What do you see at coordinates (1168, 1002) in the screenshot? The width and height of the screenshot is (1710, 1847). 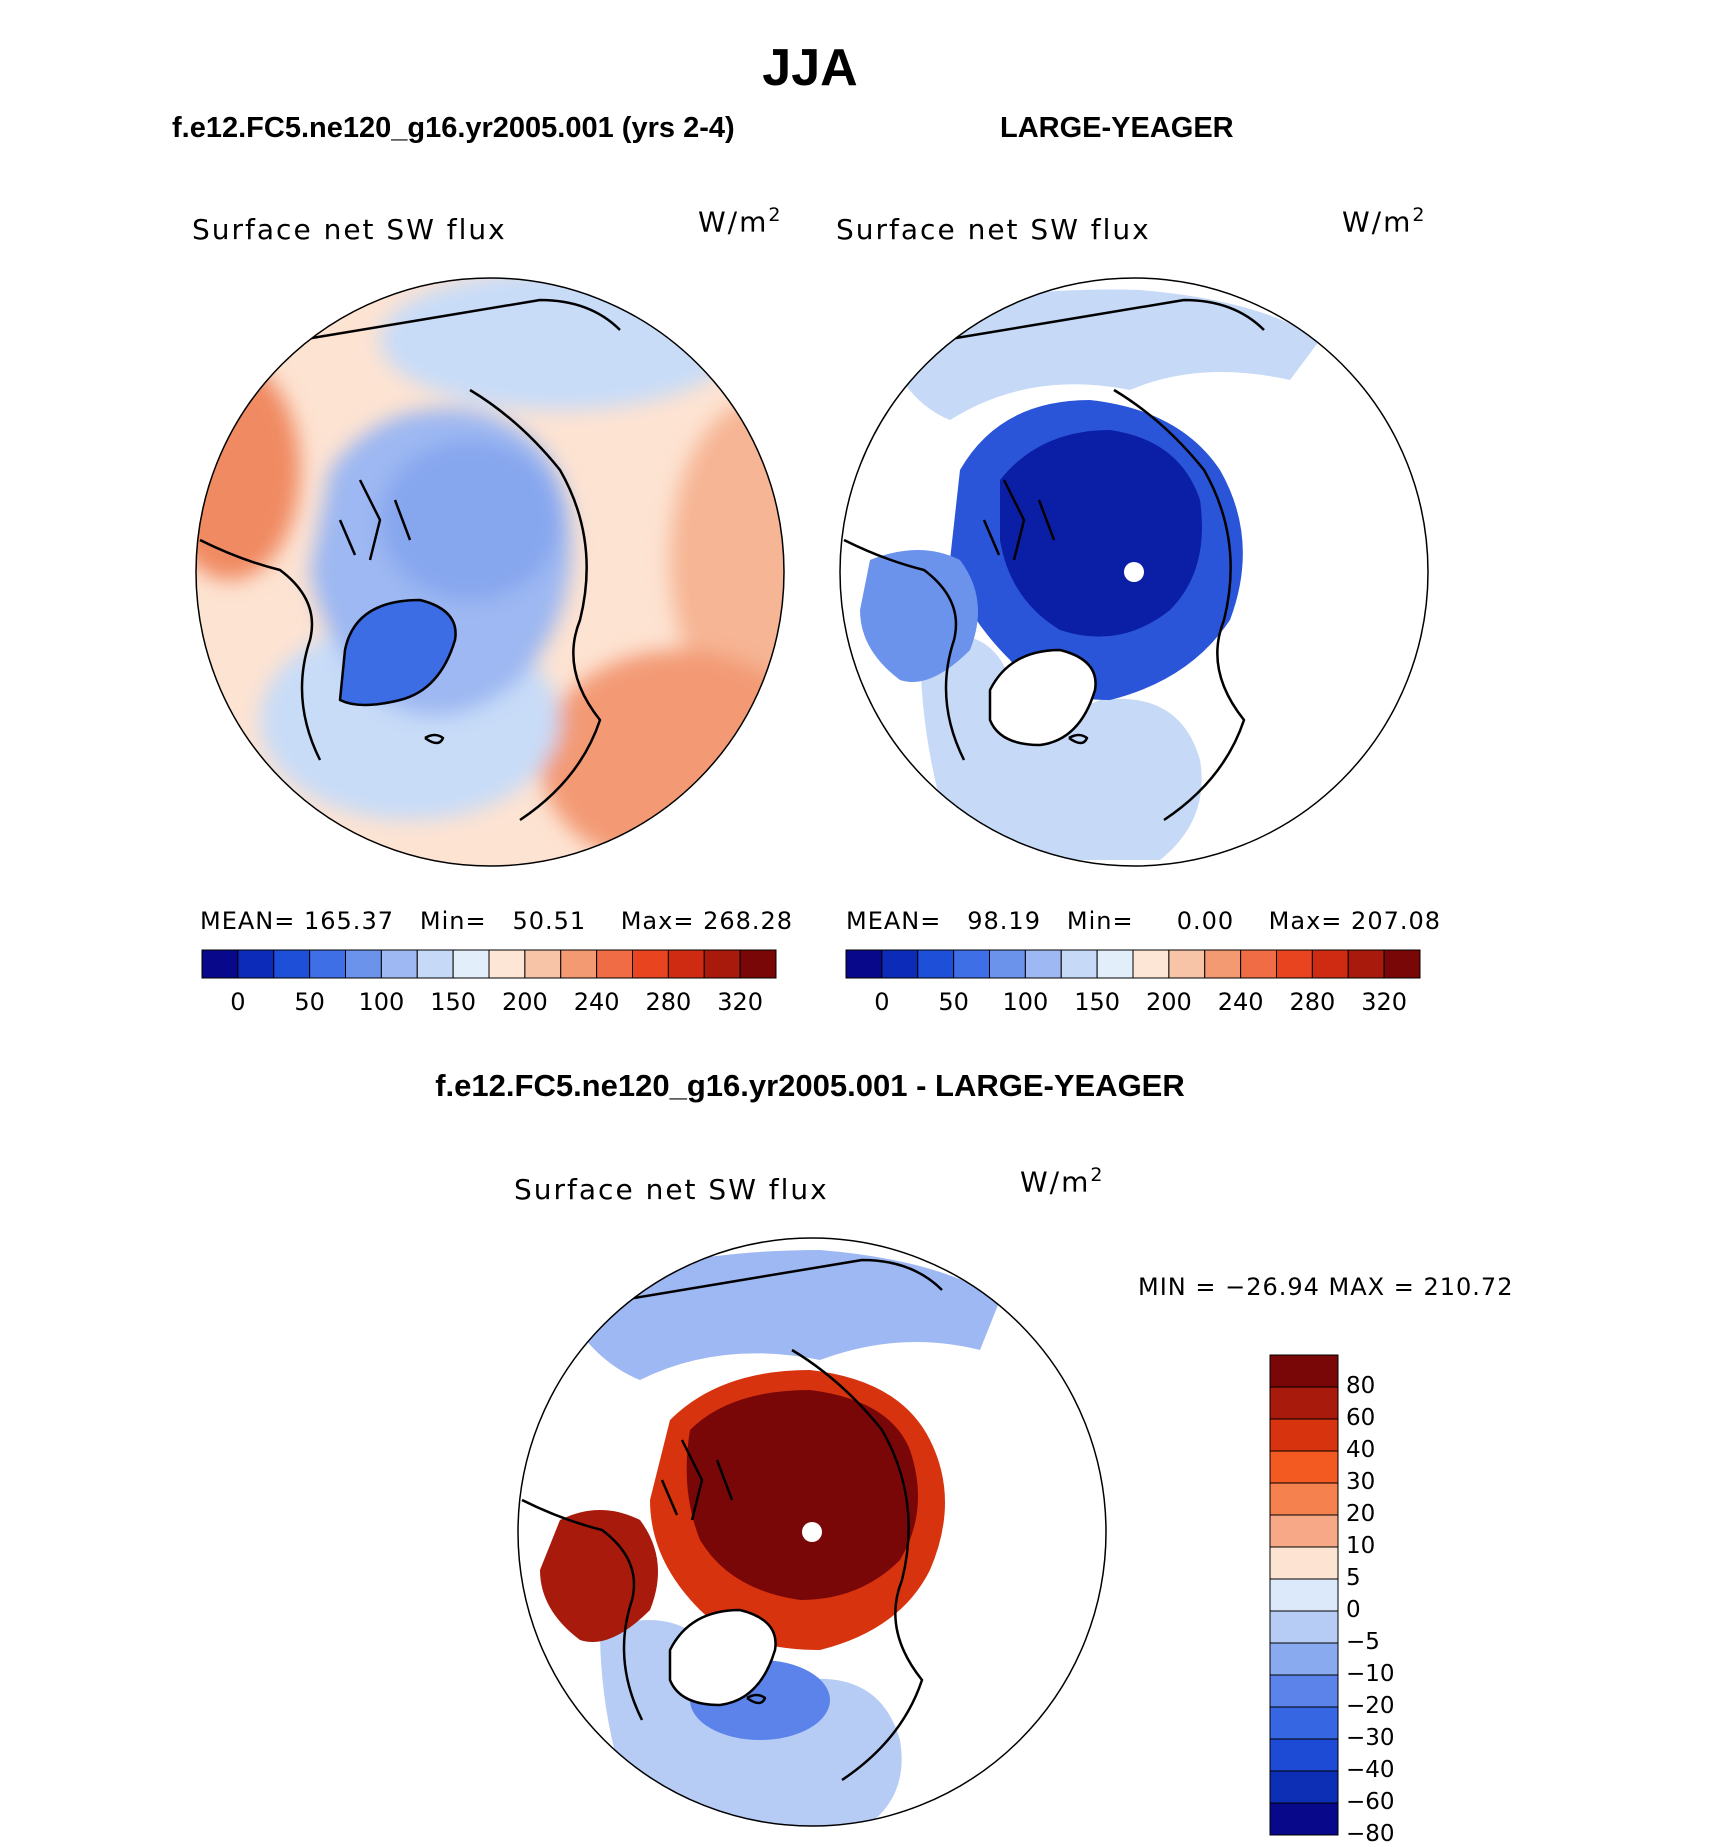 I see `cb2-tick-label: 200` at bounding box center [1168, 1002].